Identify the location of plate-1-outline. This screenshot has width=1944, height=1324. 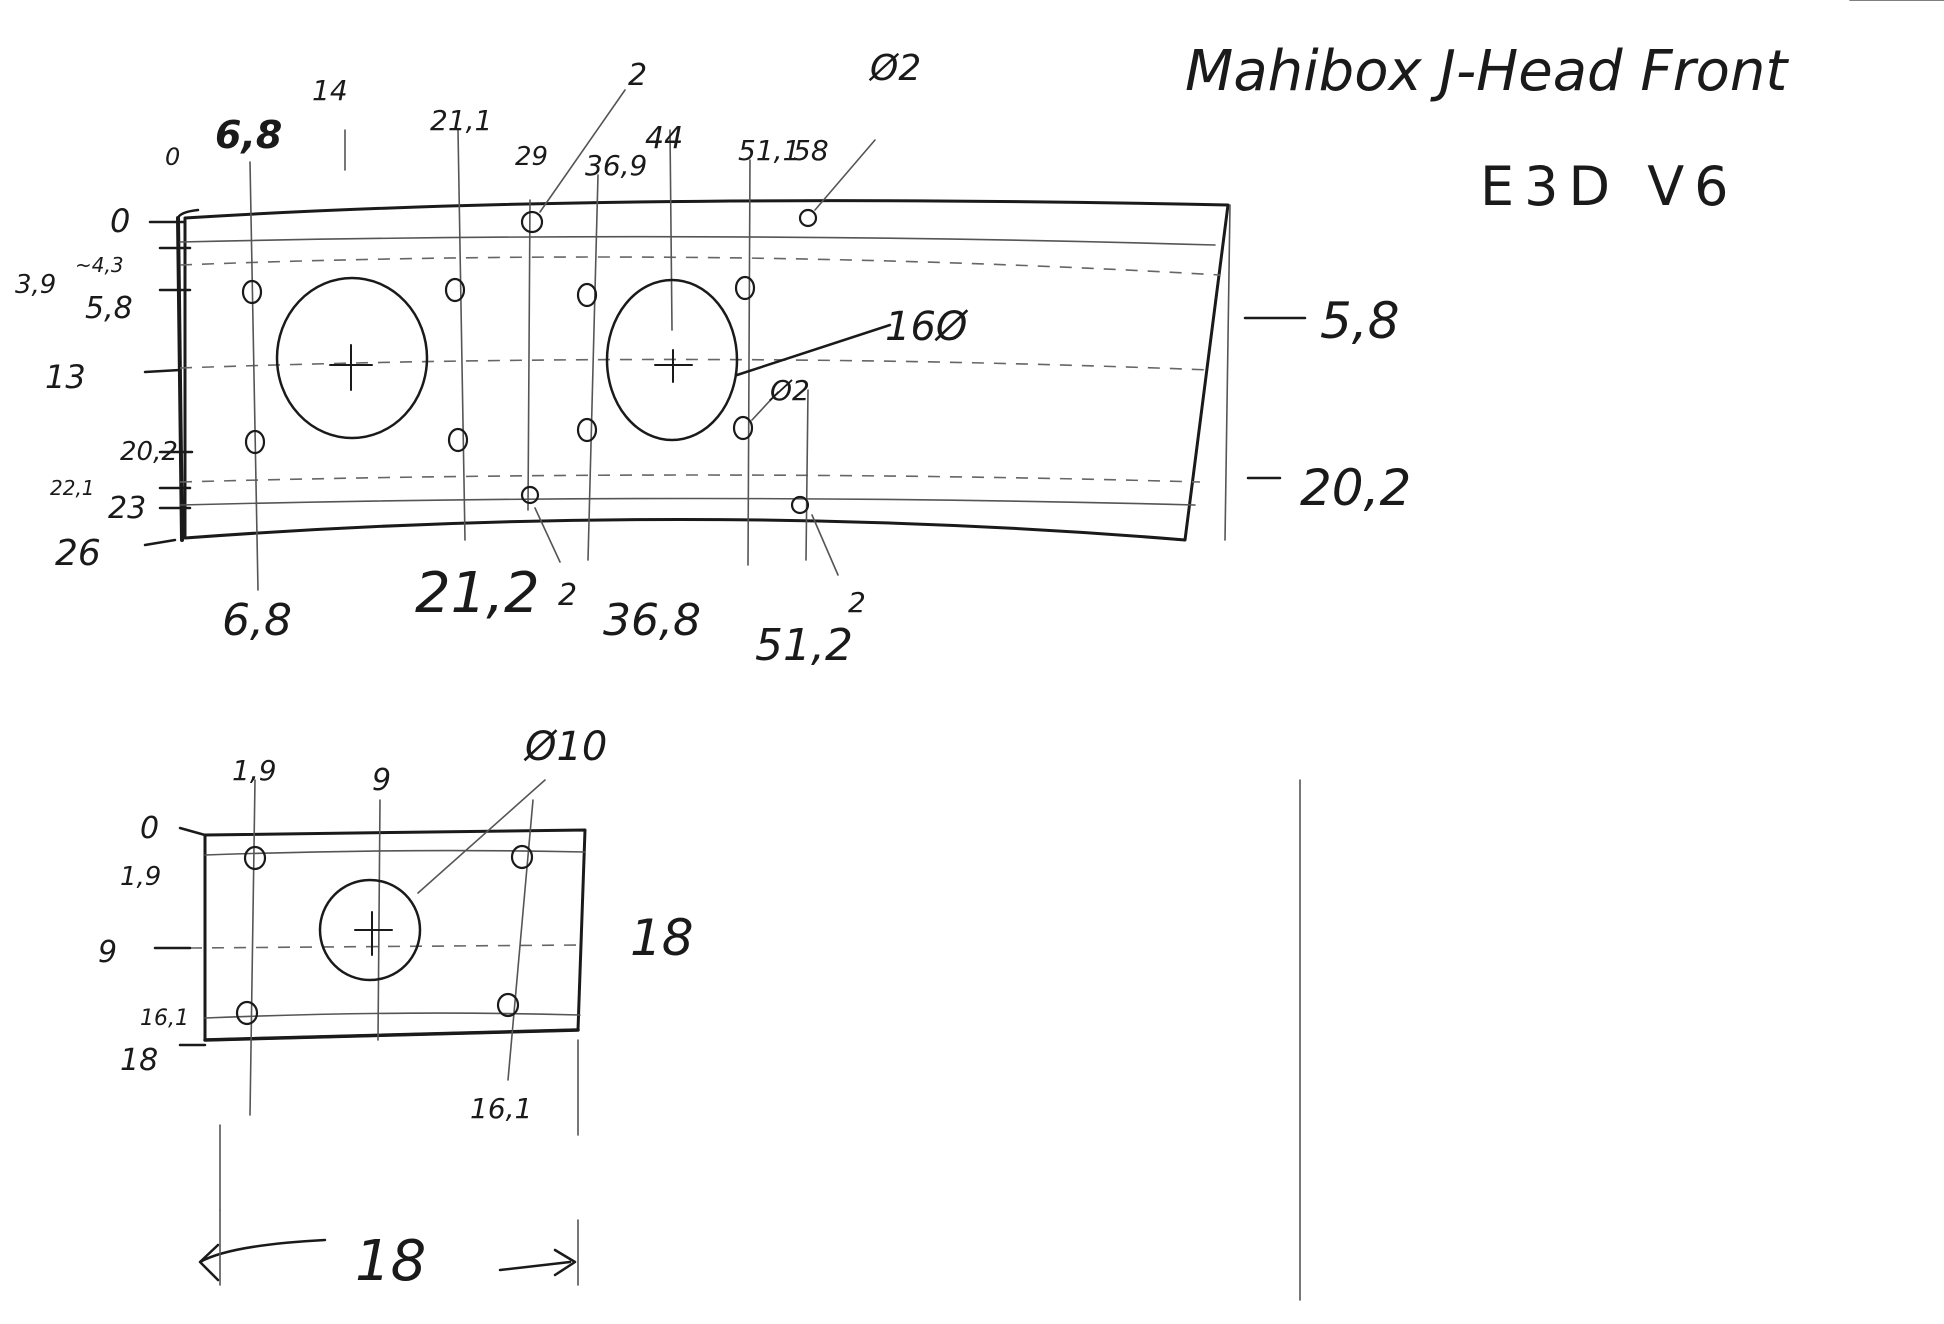
(706, 370).